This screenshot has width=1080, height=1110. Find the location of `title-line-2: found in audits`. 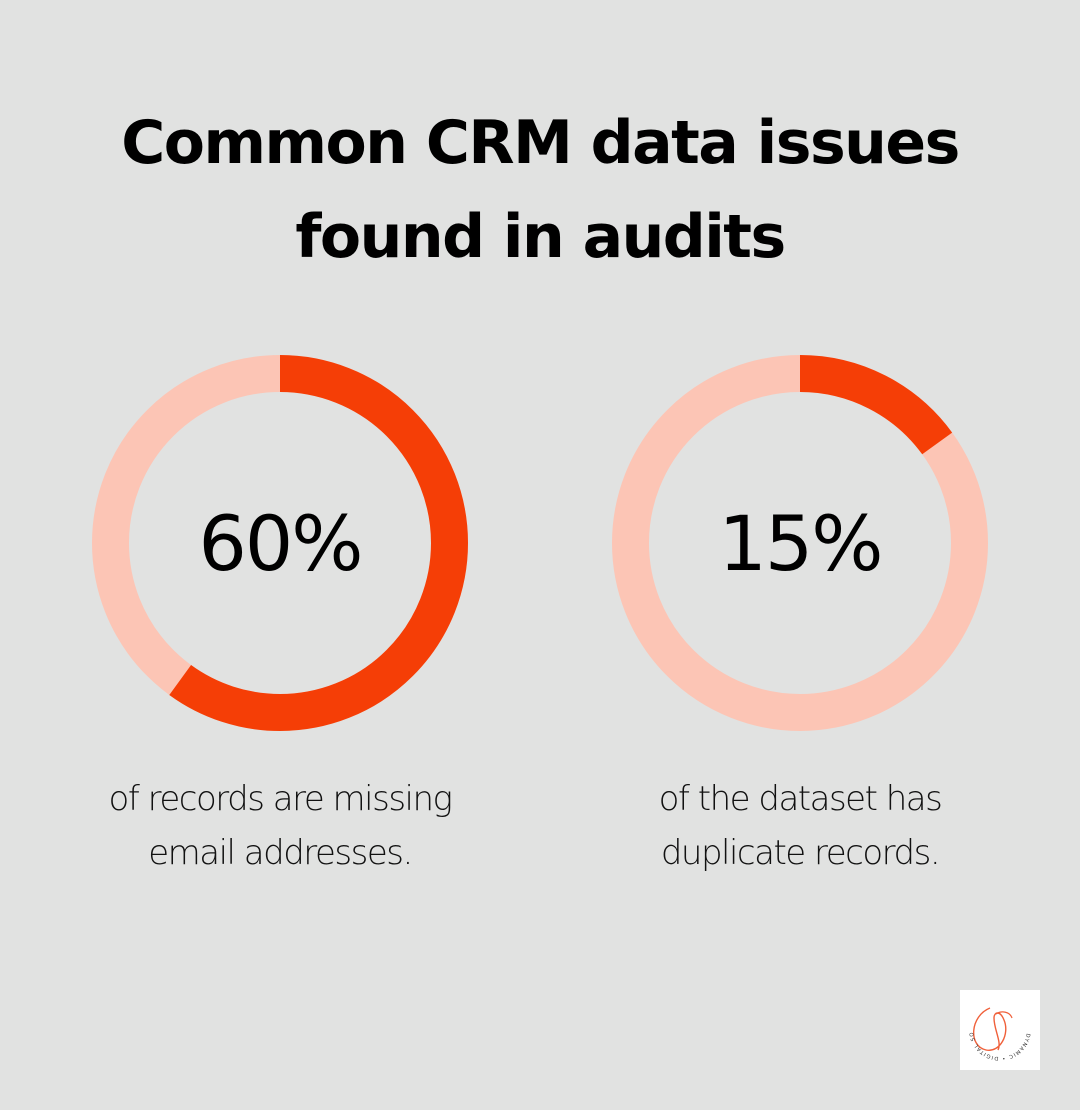

title-line-2: found in audits is located at coordinates (540, 237).